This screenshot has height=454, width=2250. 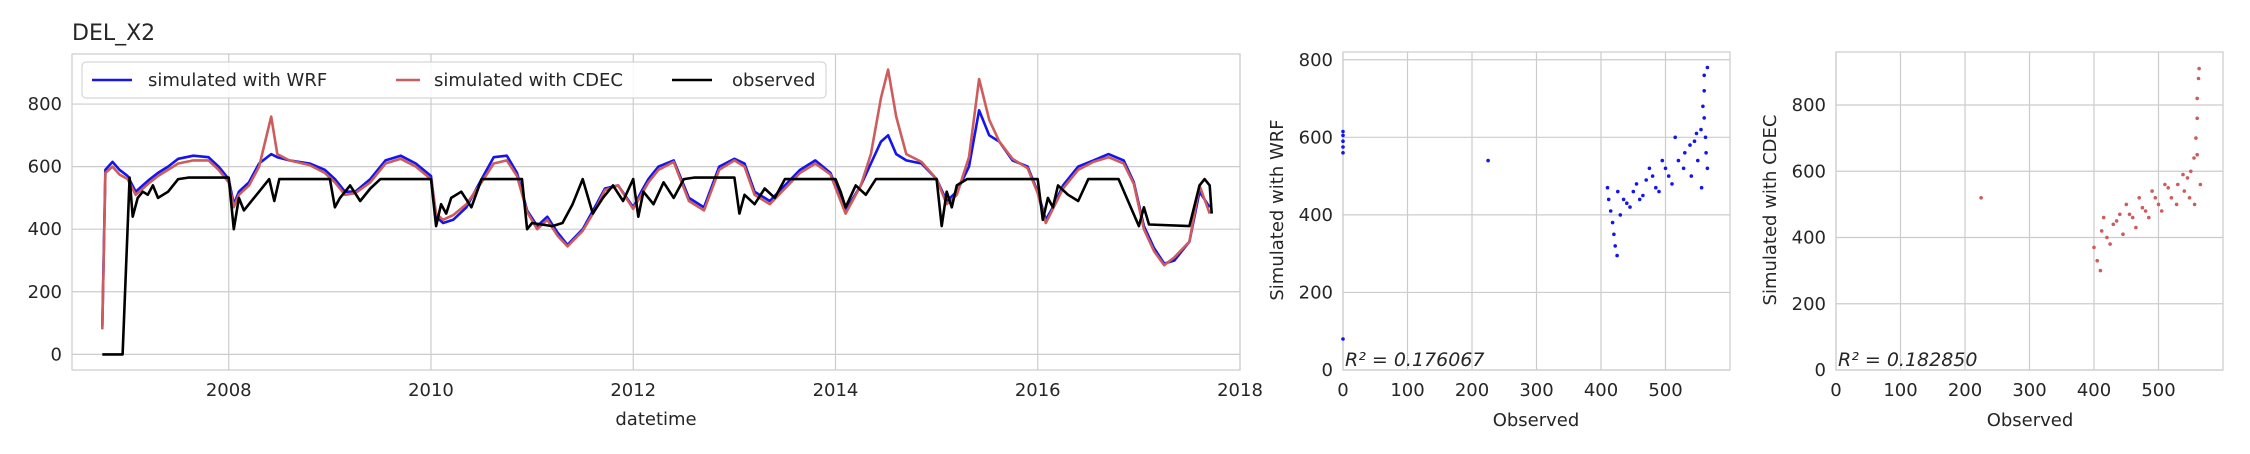 What do you see at coordinates (1277, 209) in the screenshot?
I see `scatter-wrf-ylabel: Simulated with WRF` at bounding box center [1277, 209].